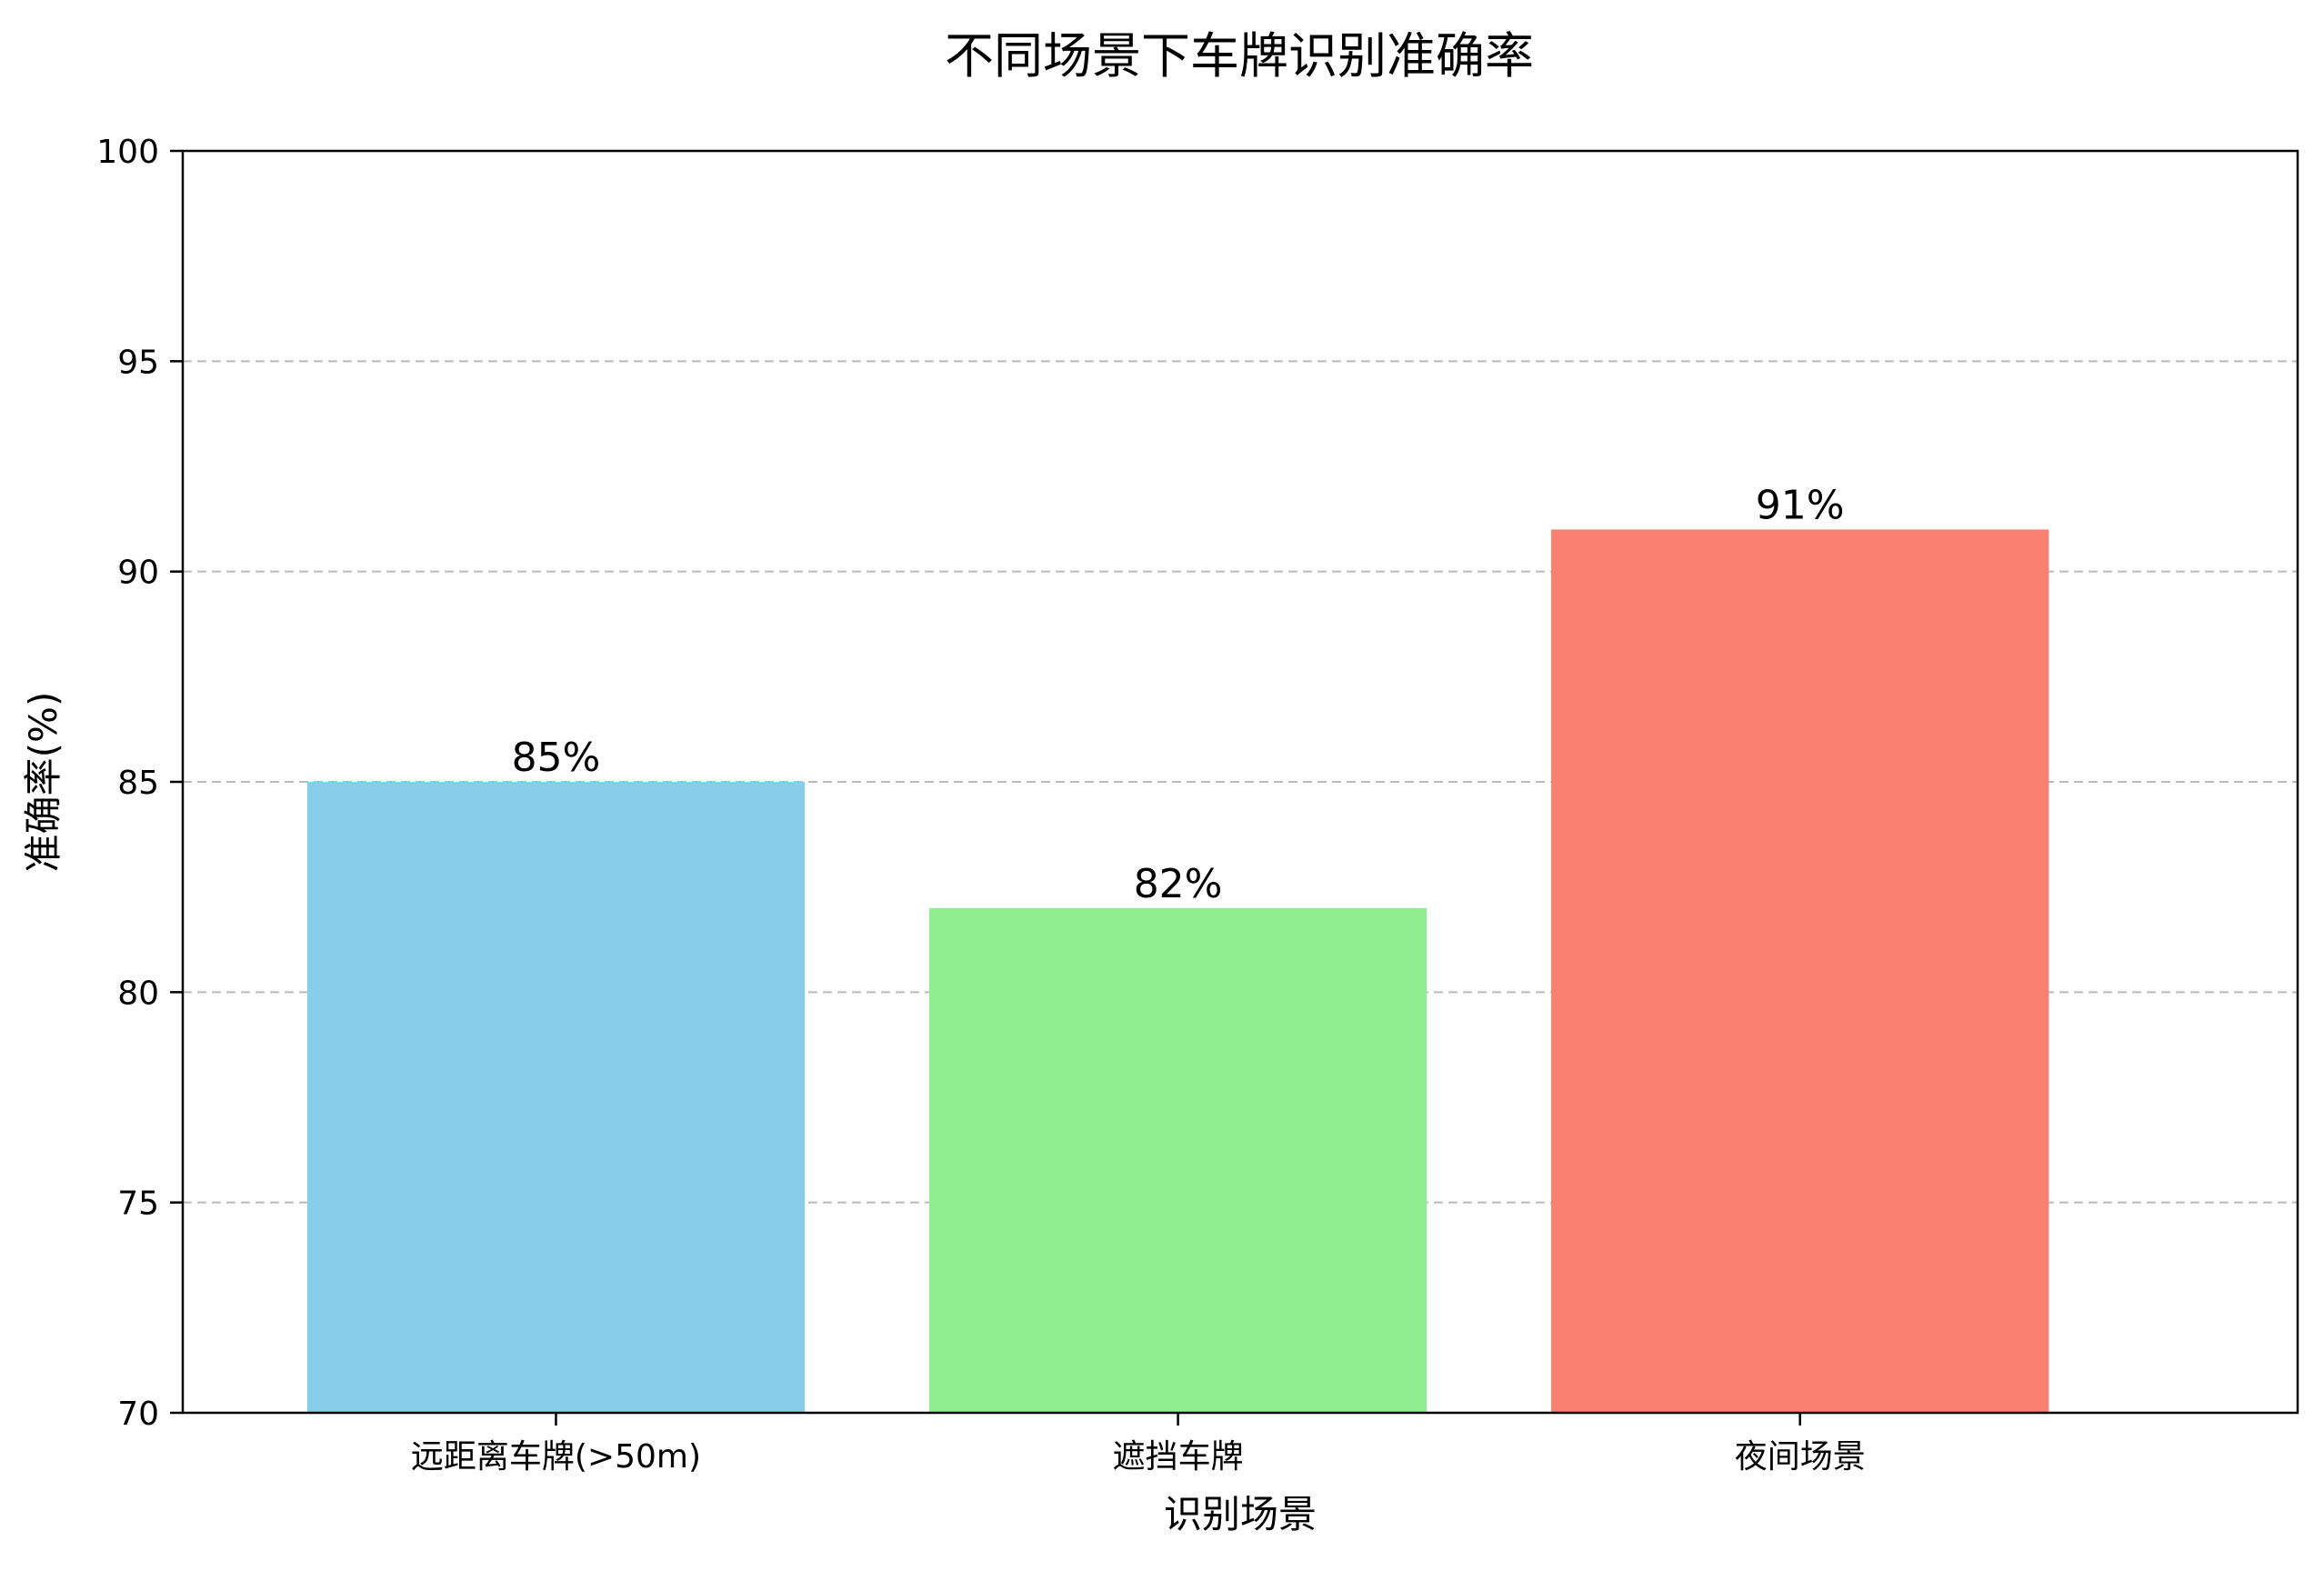 This screenshot has height=1571, width=2324. I want to click on y-tick-label: 70, so click(138, 1414).